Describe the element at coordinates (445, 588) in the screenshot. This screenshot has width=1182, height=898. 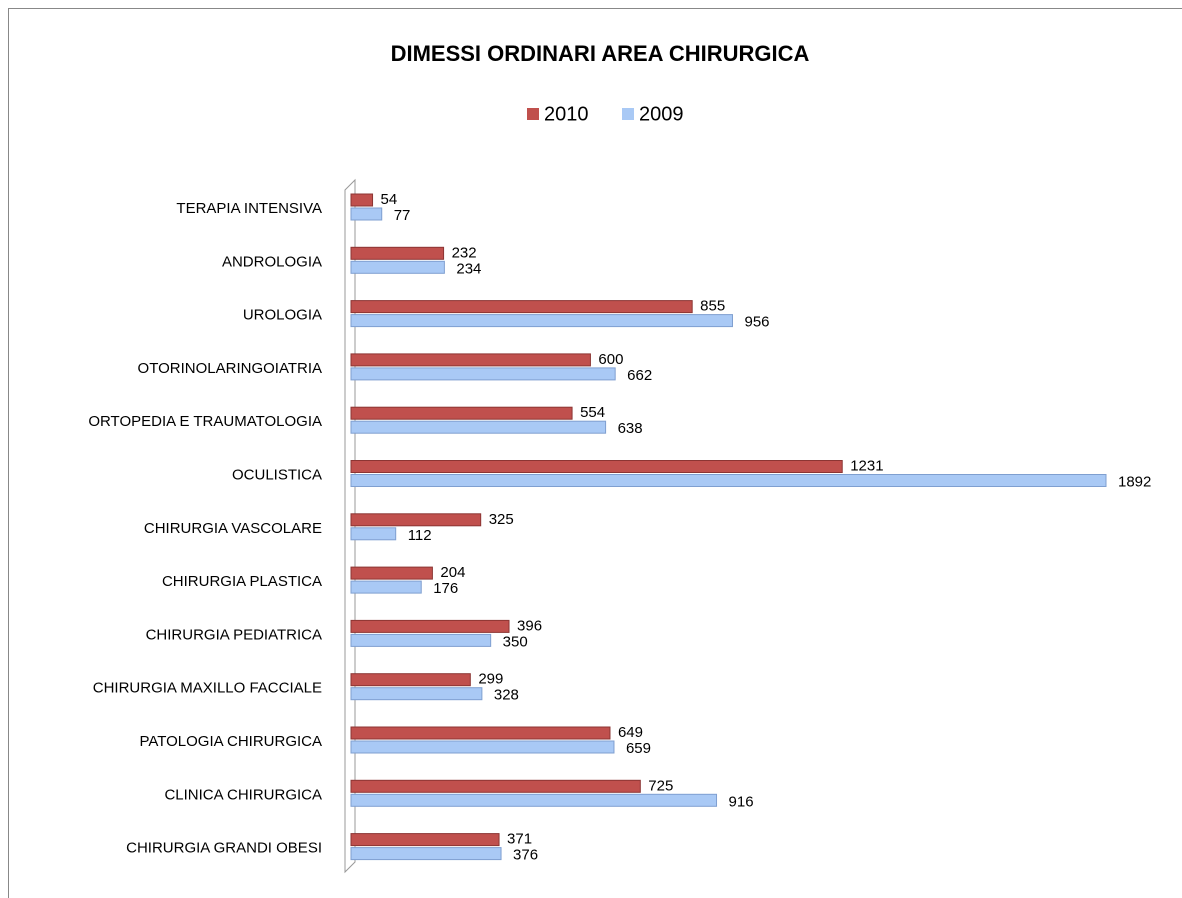
I see `data-label: 176` at that location.